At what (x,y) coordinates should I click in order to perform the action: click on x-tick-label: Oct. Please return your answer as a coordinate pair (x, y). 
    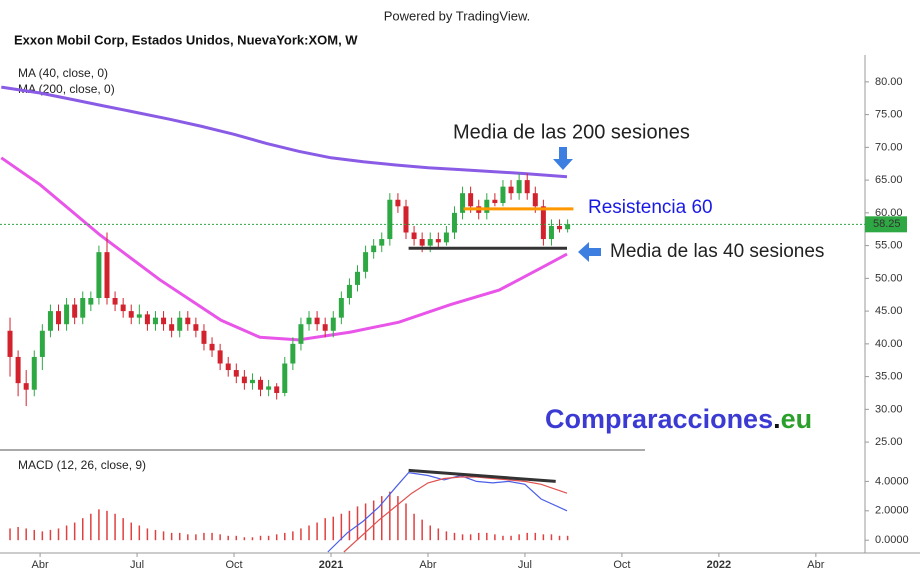
    Looking at the image, I should click on (621, 565).